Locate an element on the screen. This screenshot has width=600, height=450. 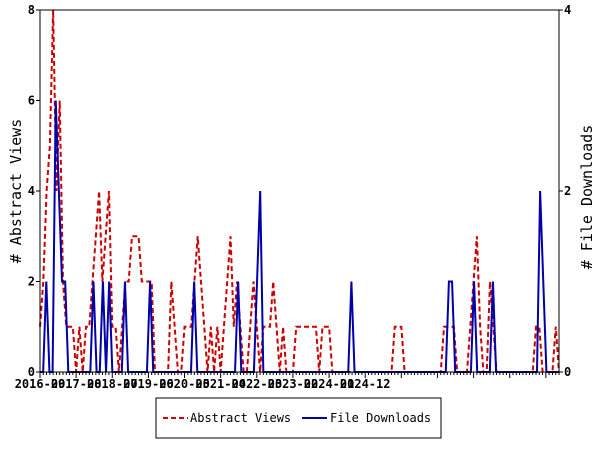
x-tick-label: 2024-12 is located at coordinates (365, 384).